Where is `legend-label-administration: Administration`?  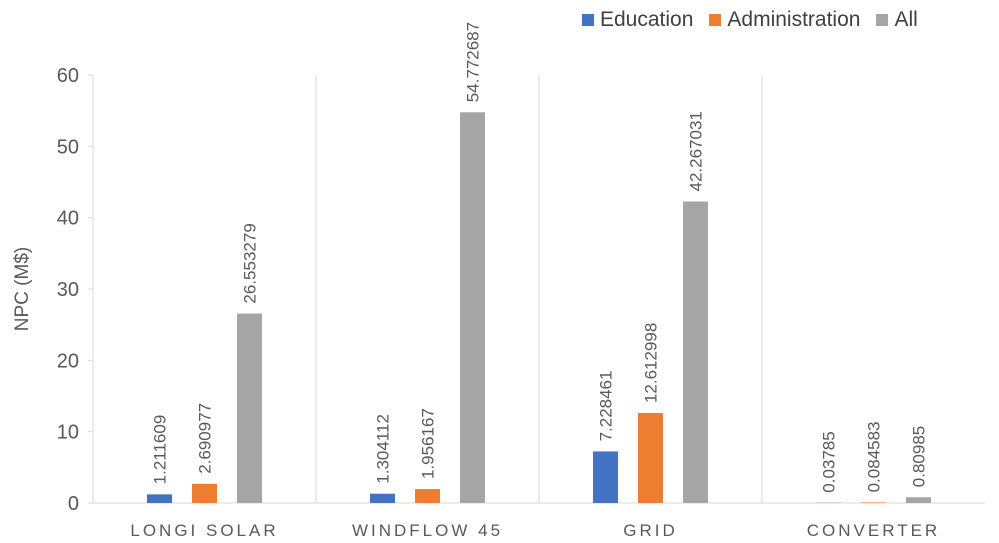 legend-label-administration: Administration is located at coordinates (794, 19).